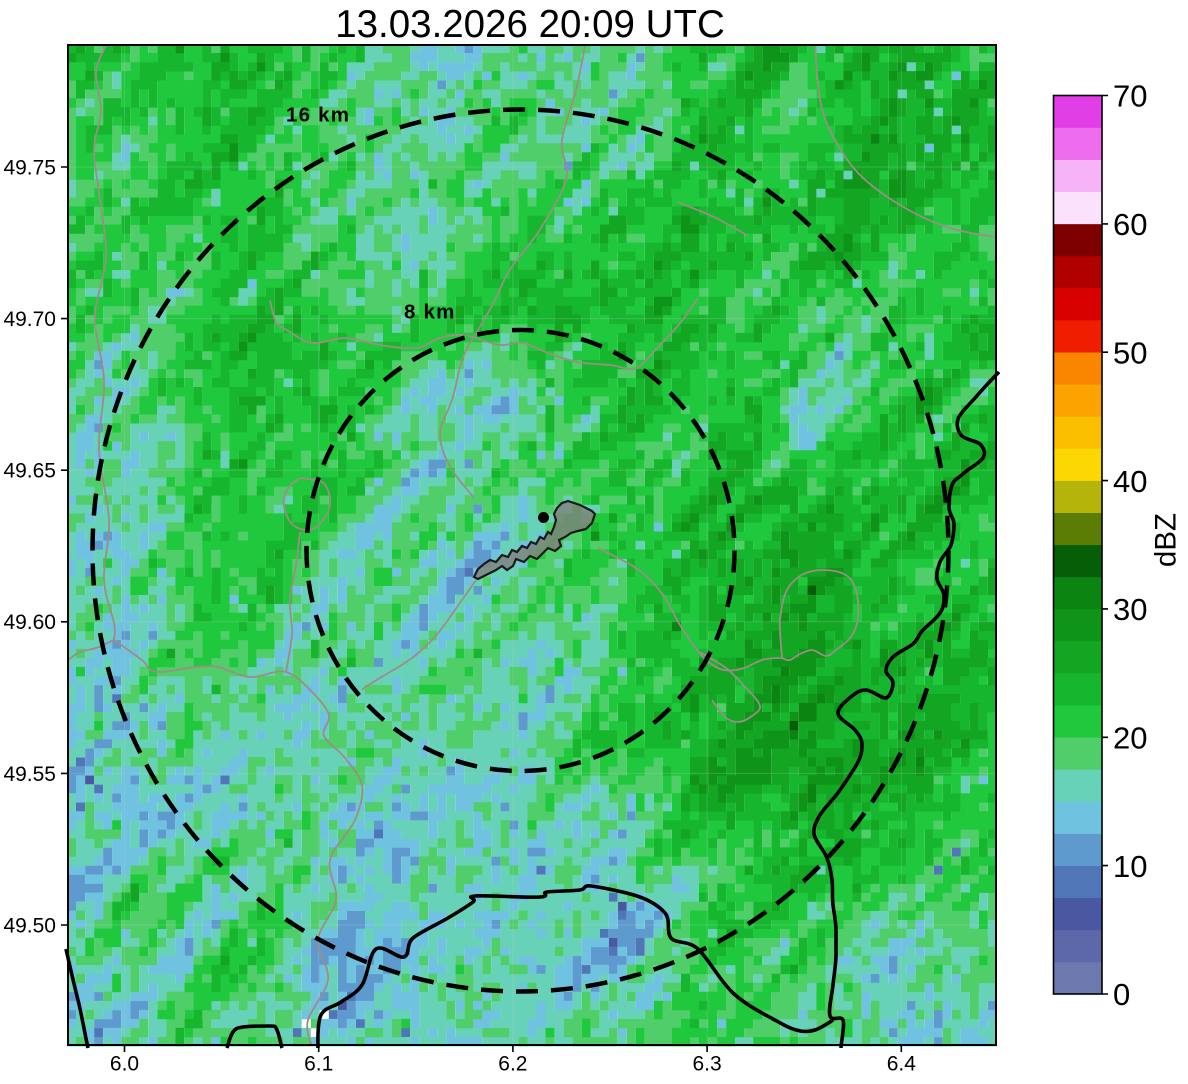 This screenshot has height=1084, width=1188. I want to click on svg-text: 8 km, so click(430, 312).